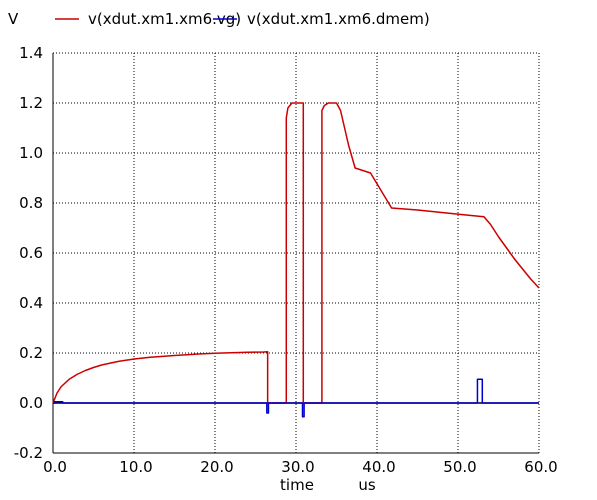 The width and height of the screenshot is (597, 500). I want to click on x-tick-label: 20.0, so click(216, 467).